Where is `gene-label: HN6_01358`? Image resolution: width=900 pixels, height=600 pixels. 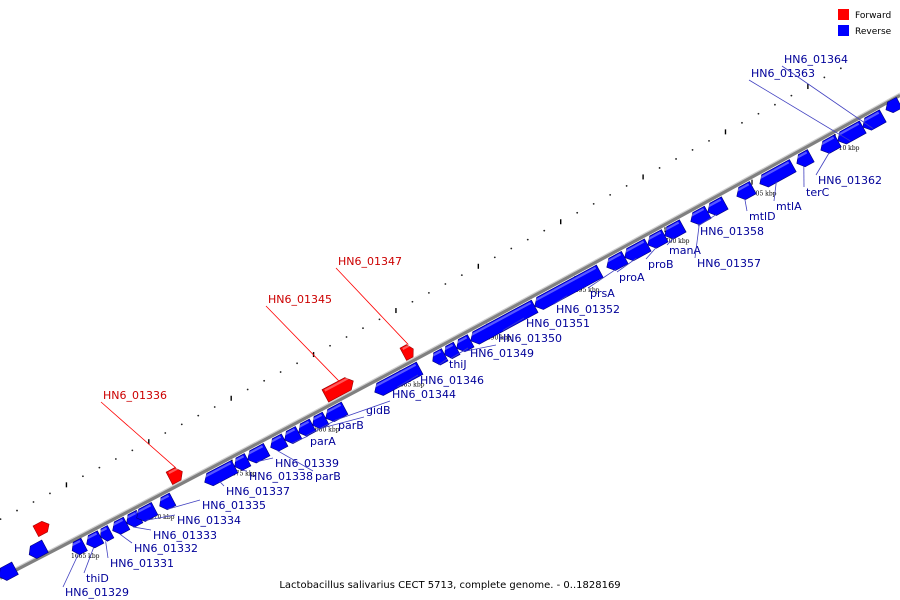
gene-label: HN6_01358 is located at coordinates (732, 231).